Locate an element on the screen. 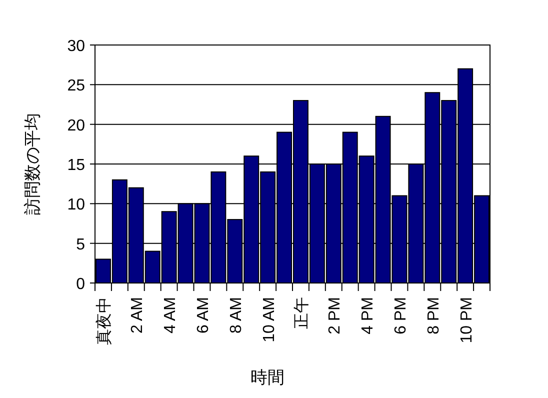 Image resolution: width=548 pixels, height=398 pixels. y-tick-label: 25 is located at coordinates (76, 86).